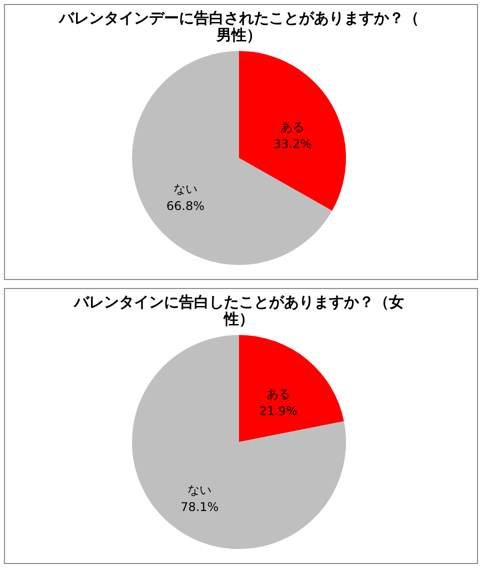 The width and height of the screenshot is (482, 576). I want to click on data-label: 21.9%, so click(278, 411).